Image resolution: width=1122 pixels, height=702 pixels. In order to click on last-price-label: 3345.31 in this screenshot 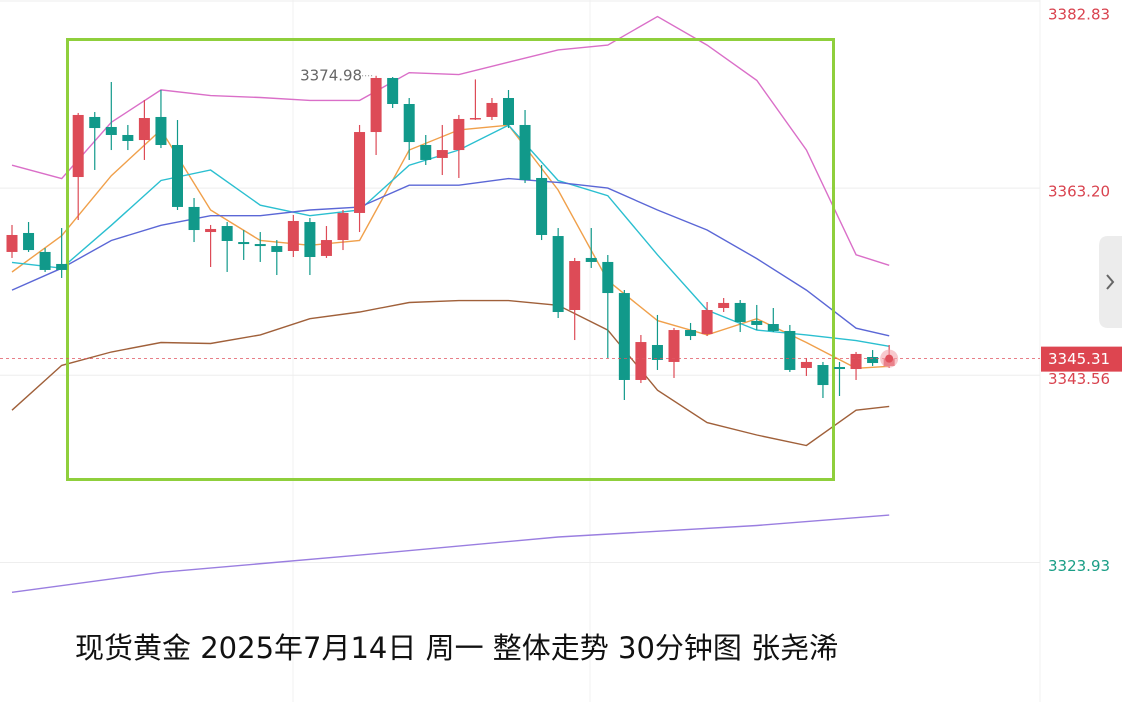, I will do `click(1079, 359)`.